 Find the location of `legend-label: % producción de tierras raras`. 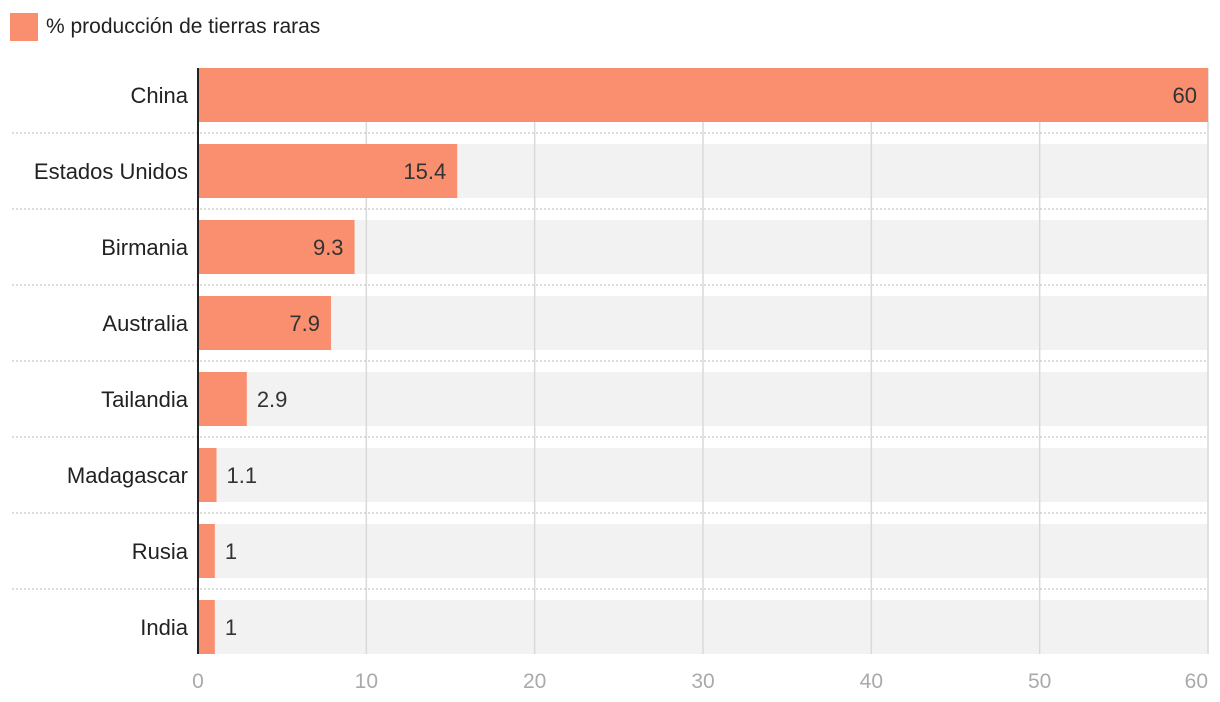

legend-label: % producción de tierras raras is located at coordinates (183, 26).